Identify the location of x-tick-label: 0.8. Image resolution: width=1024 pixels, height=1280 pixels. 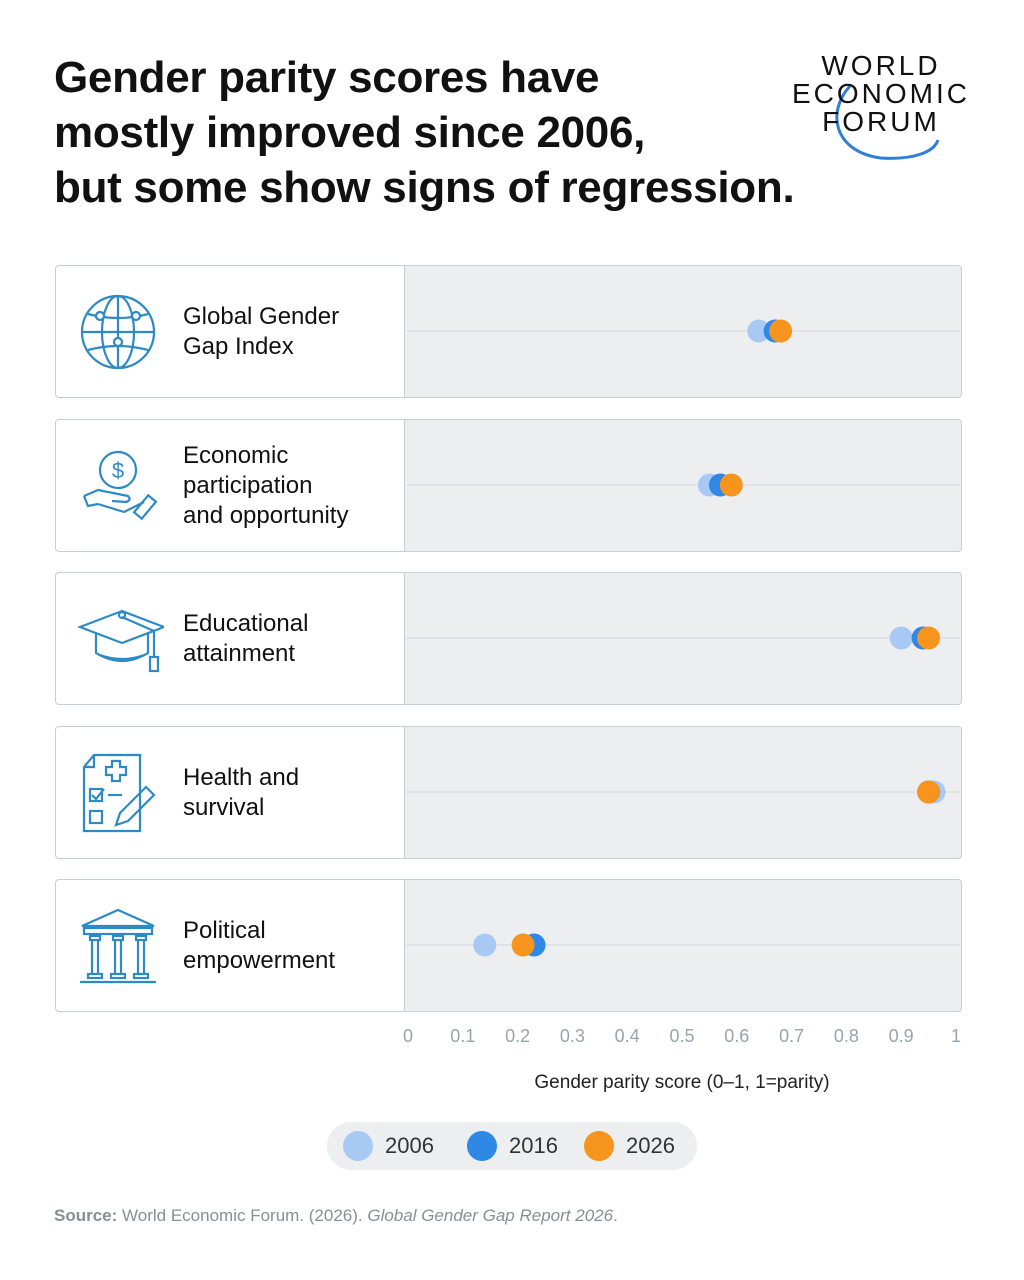
(846, 1036).